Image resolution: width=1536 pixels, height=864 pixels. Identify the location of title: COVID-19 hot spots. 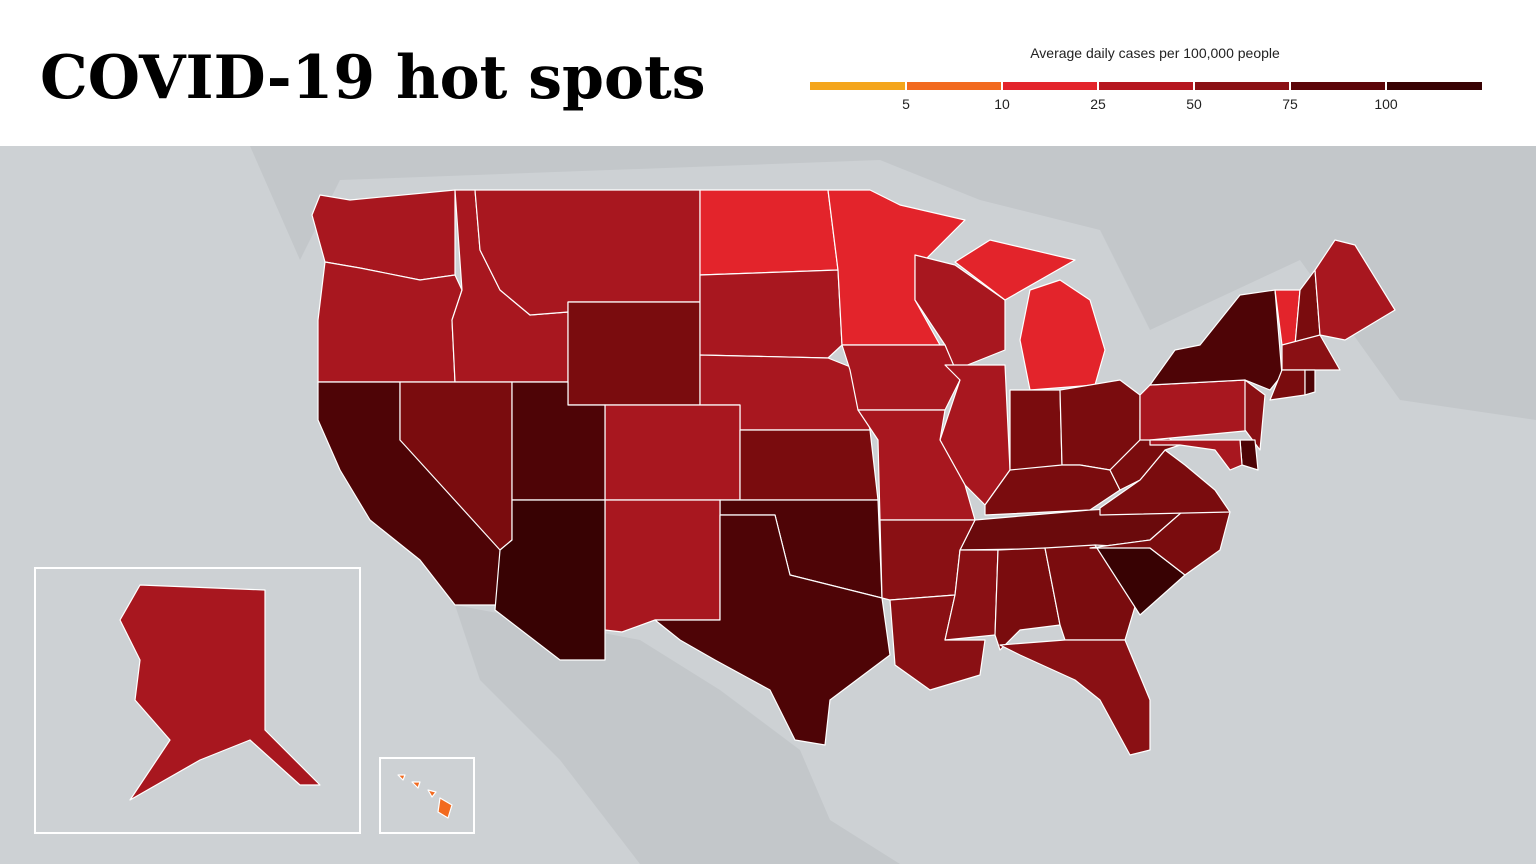
(373, 78).